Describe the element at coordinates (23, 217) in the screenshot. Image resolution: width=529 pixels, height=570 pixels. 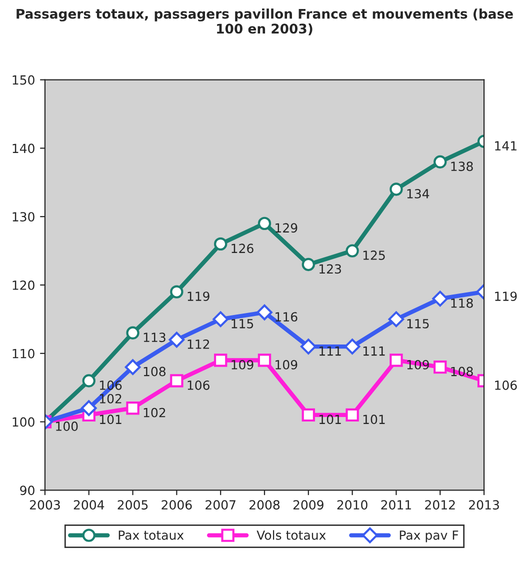
I see `y-tick-label: 130` at that location.